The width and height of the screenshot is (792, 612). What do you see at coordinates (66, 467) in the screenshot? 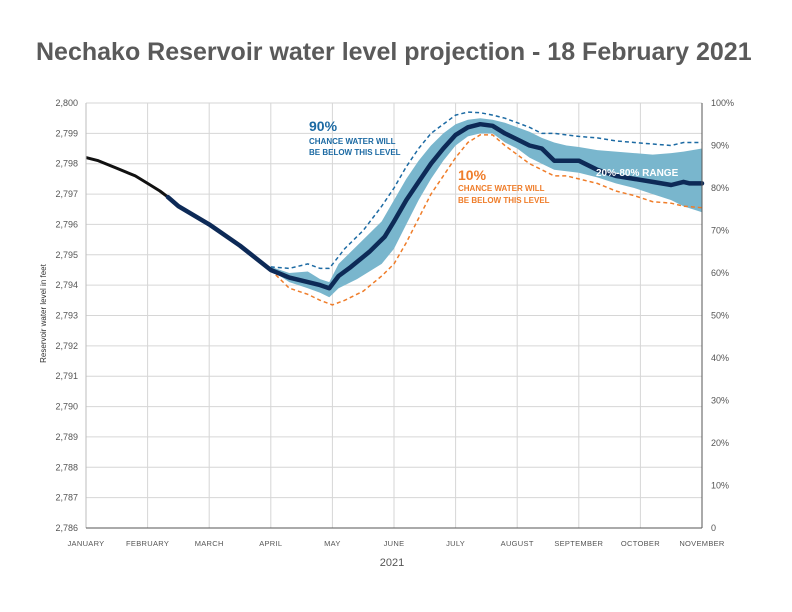
I see `y-tick-label: 2,788` at bounding box center [66, 467].